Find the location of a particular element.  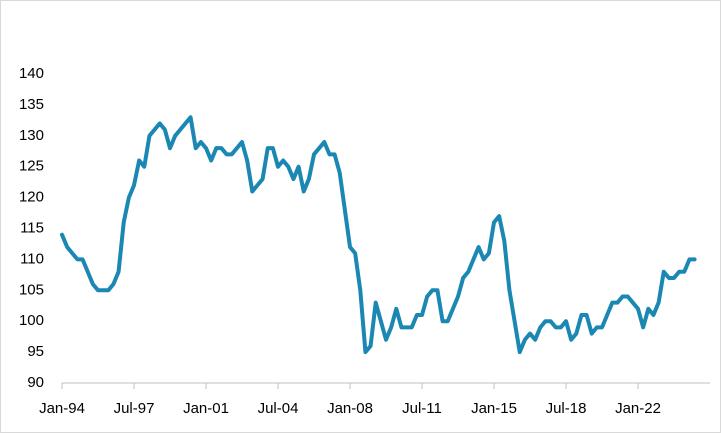

x-tick-label: Jan-15 is located at coordinates (494, 408).